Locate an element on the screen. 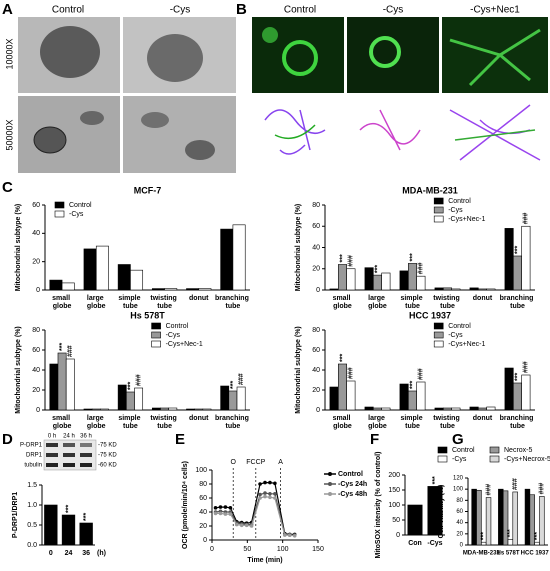  y-axis-title: Cell viability (%) is located at coordinates (441, 512).